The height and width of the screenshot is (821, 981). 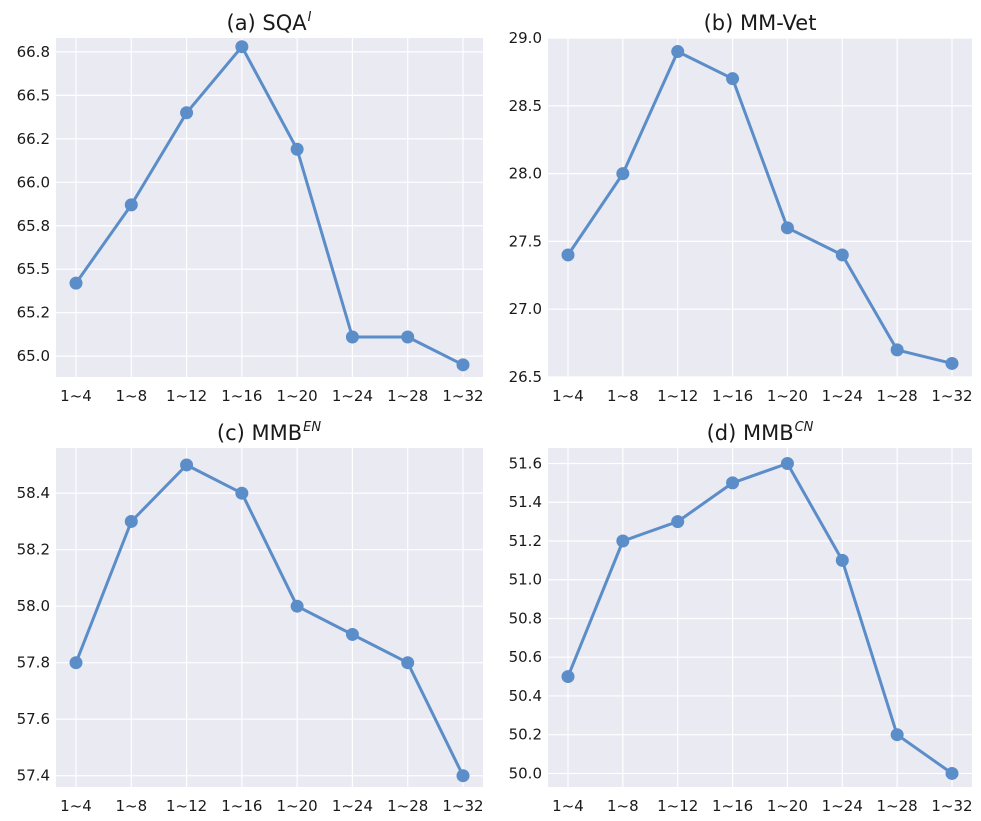 I want to click on y-tick-label: 66.5, so click(x=33, y=95).